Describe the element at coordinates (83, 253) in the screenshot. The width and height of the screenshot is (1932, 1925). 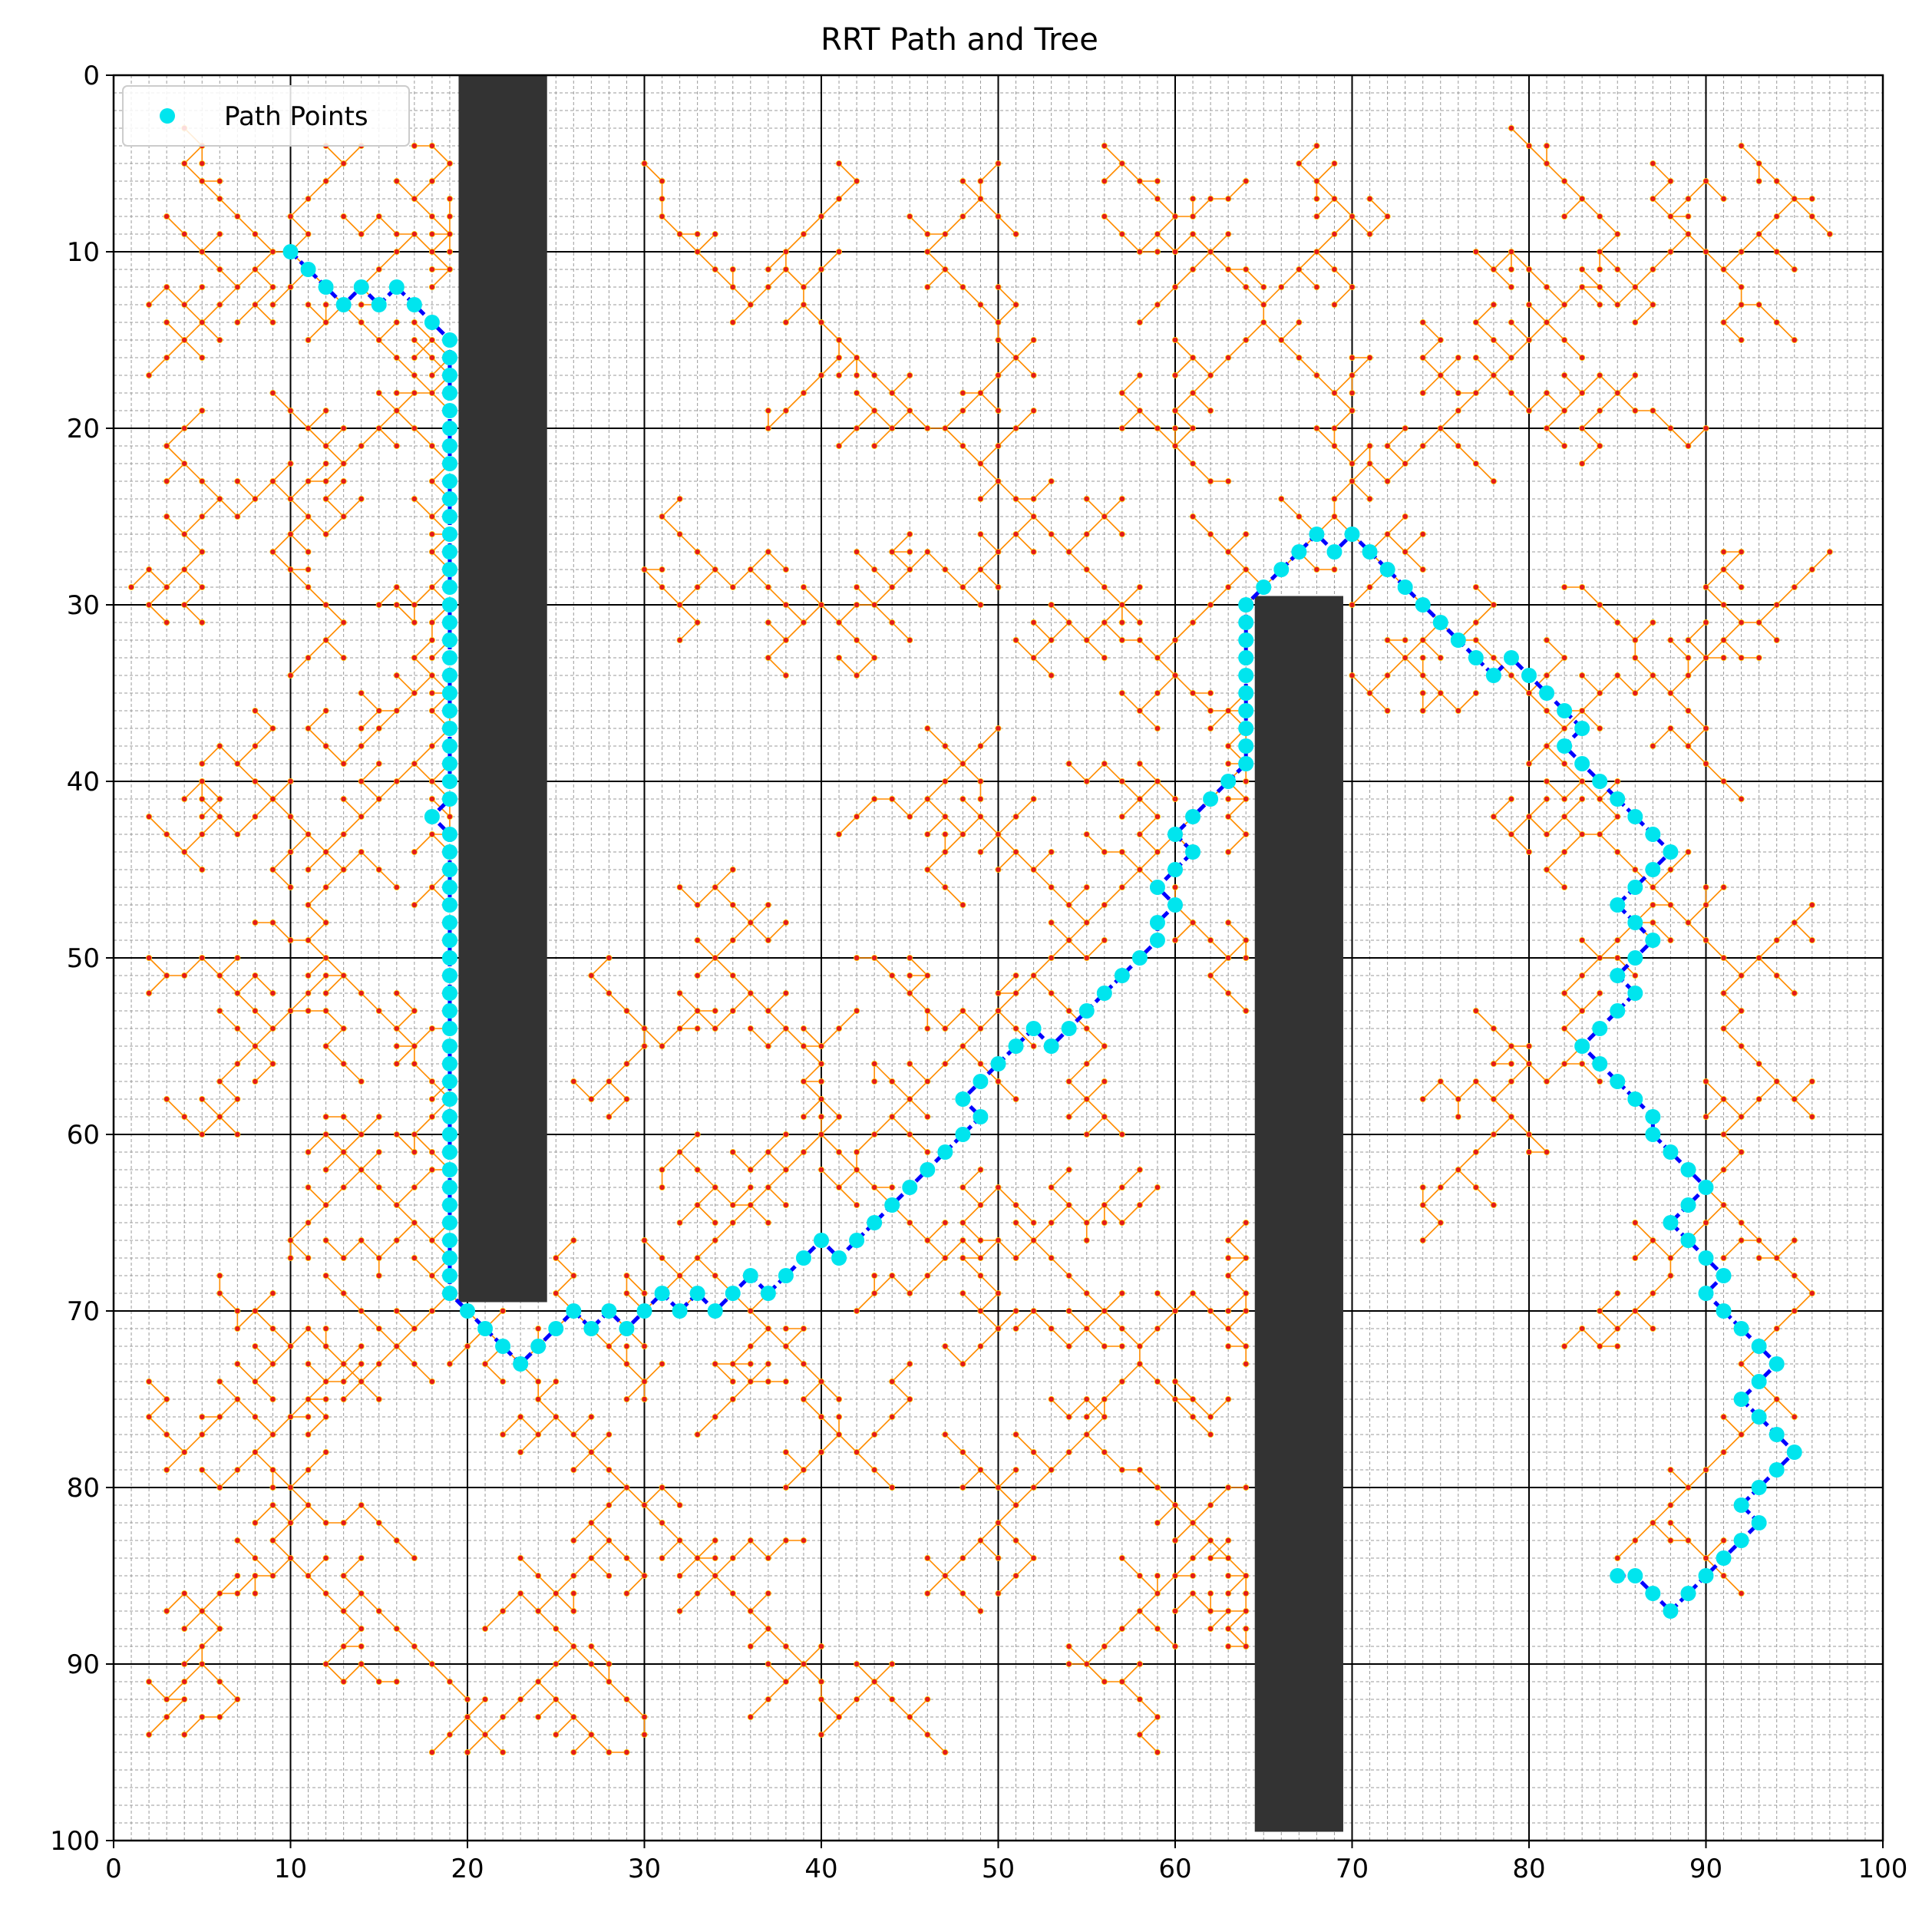
I see `y-tick-label: 10` at that location.